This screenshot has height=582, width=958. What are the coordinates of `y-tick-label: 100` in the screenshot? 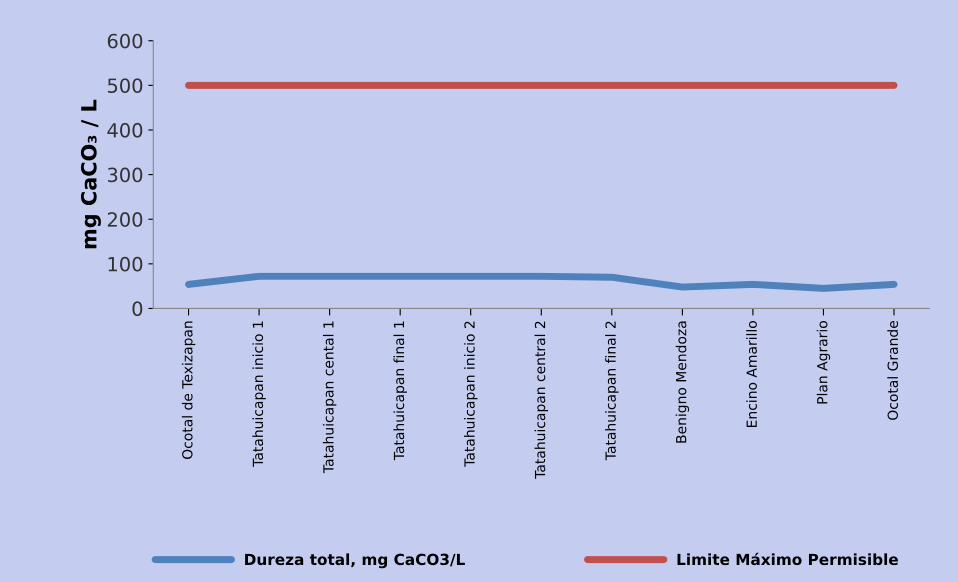 It's located at (125, 264).